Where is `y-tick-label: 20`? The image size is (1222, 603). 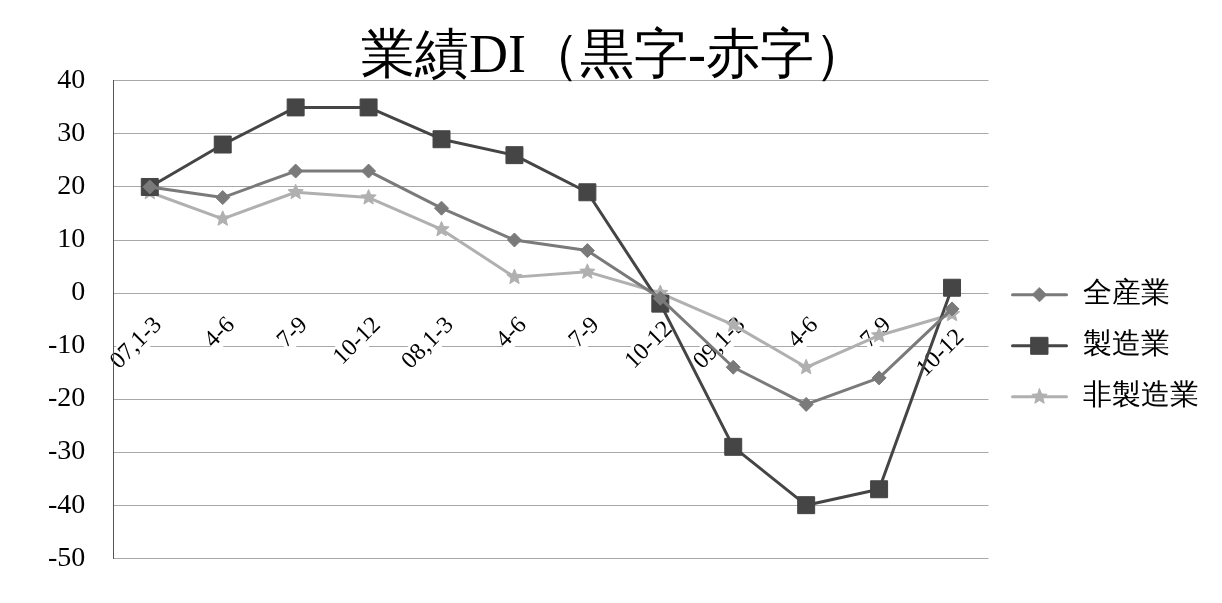 y-tick-label: 20 is located at coordinates (71, 185).